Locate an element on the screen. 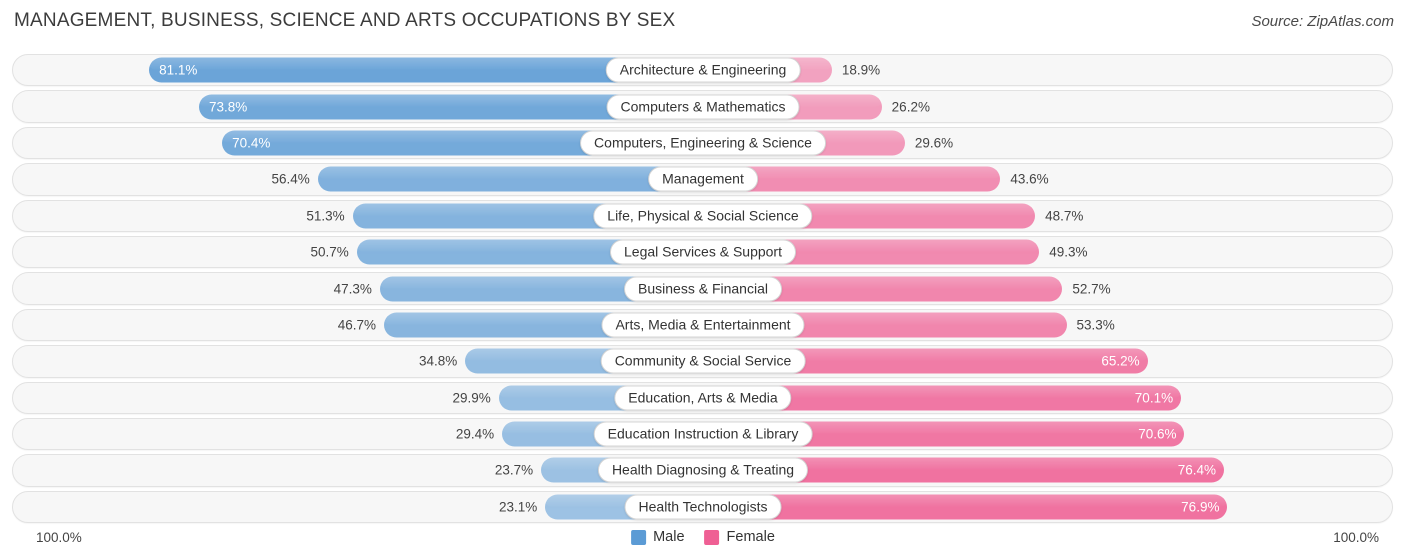  category-label: Life, Physical & Social Science is located at coordinates (703, 216).